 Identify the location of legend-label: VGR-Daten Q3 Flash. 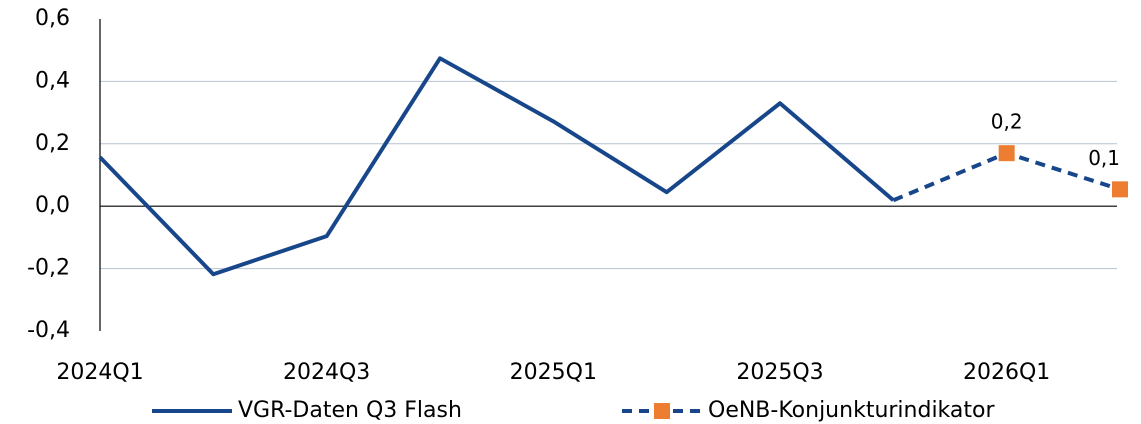
(350, 410).